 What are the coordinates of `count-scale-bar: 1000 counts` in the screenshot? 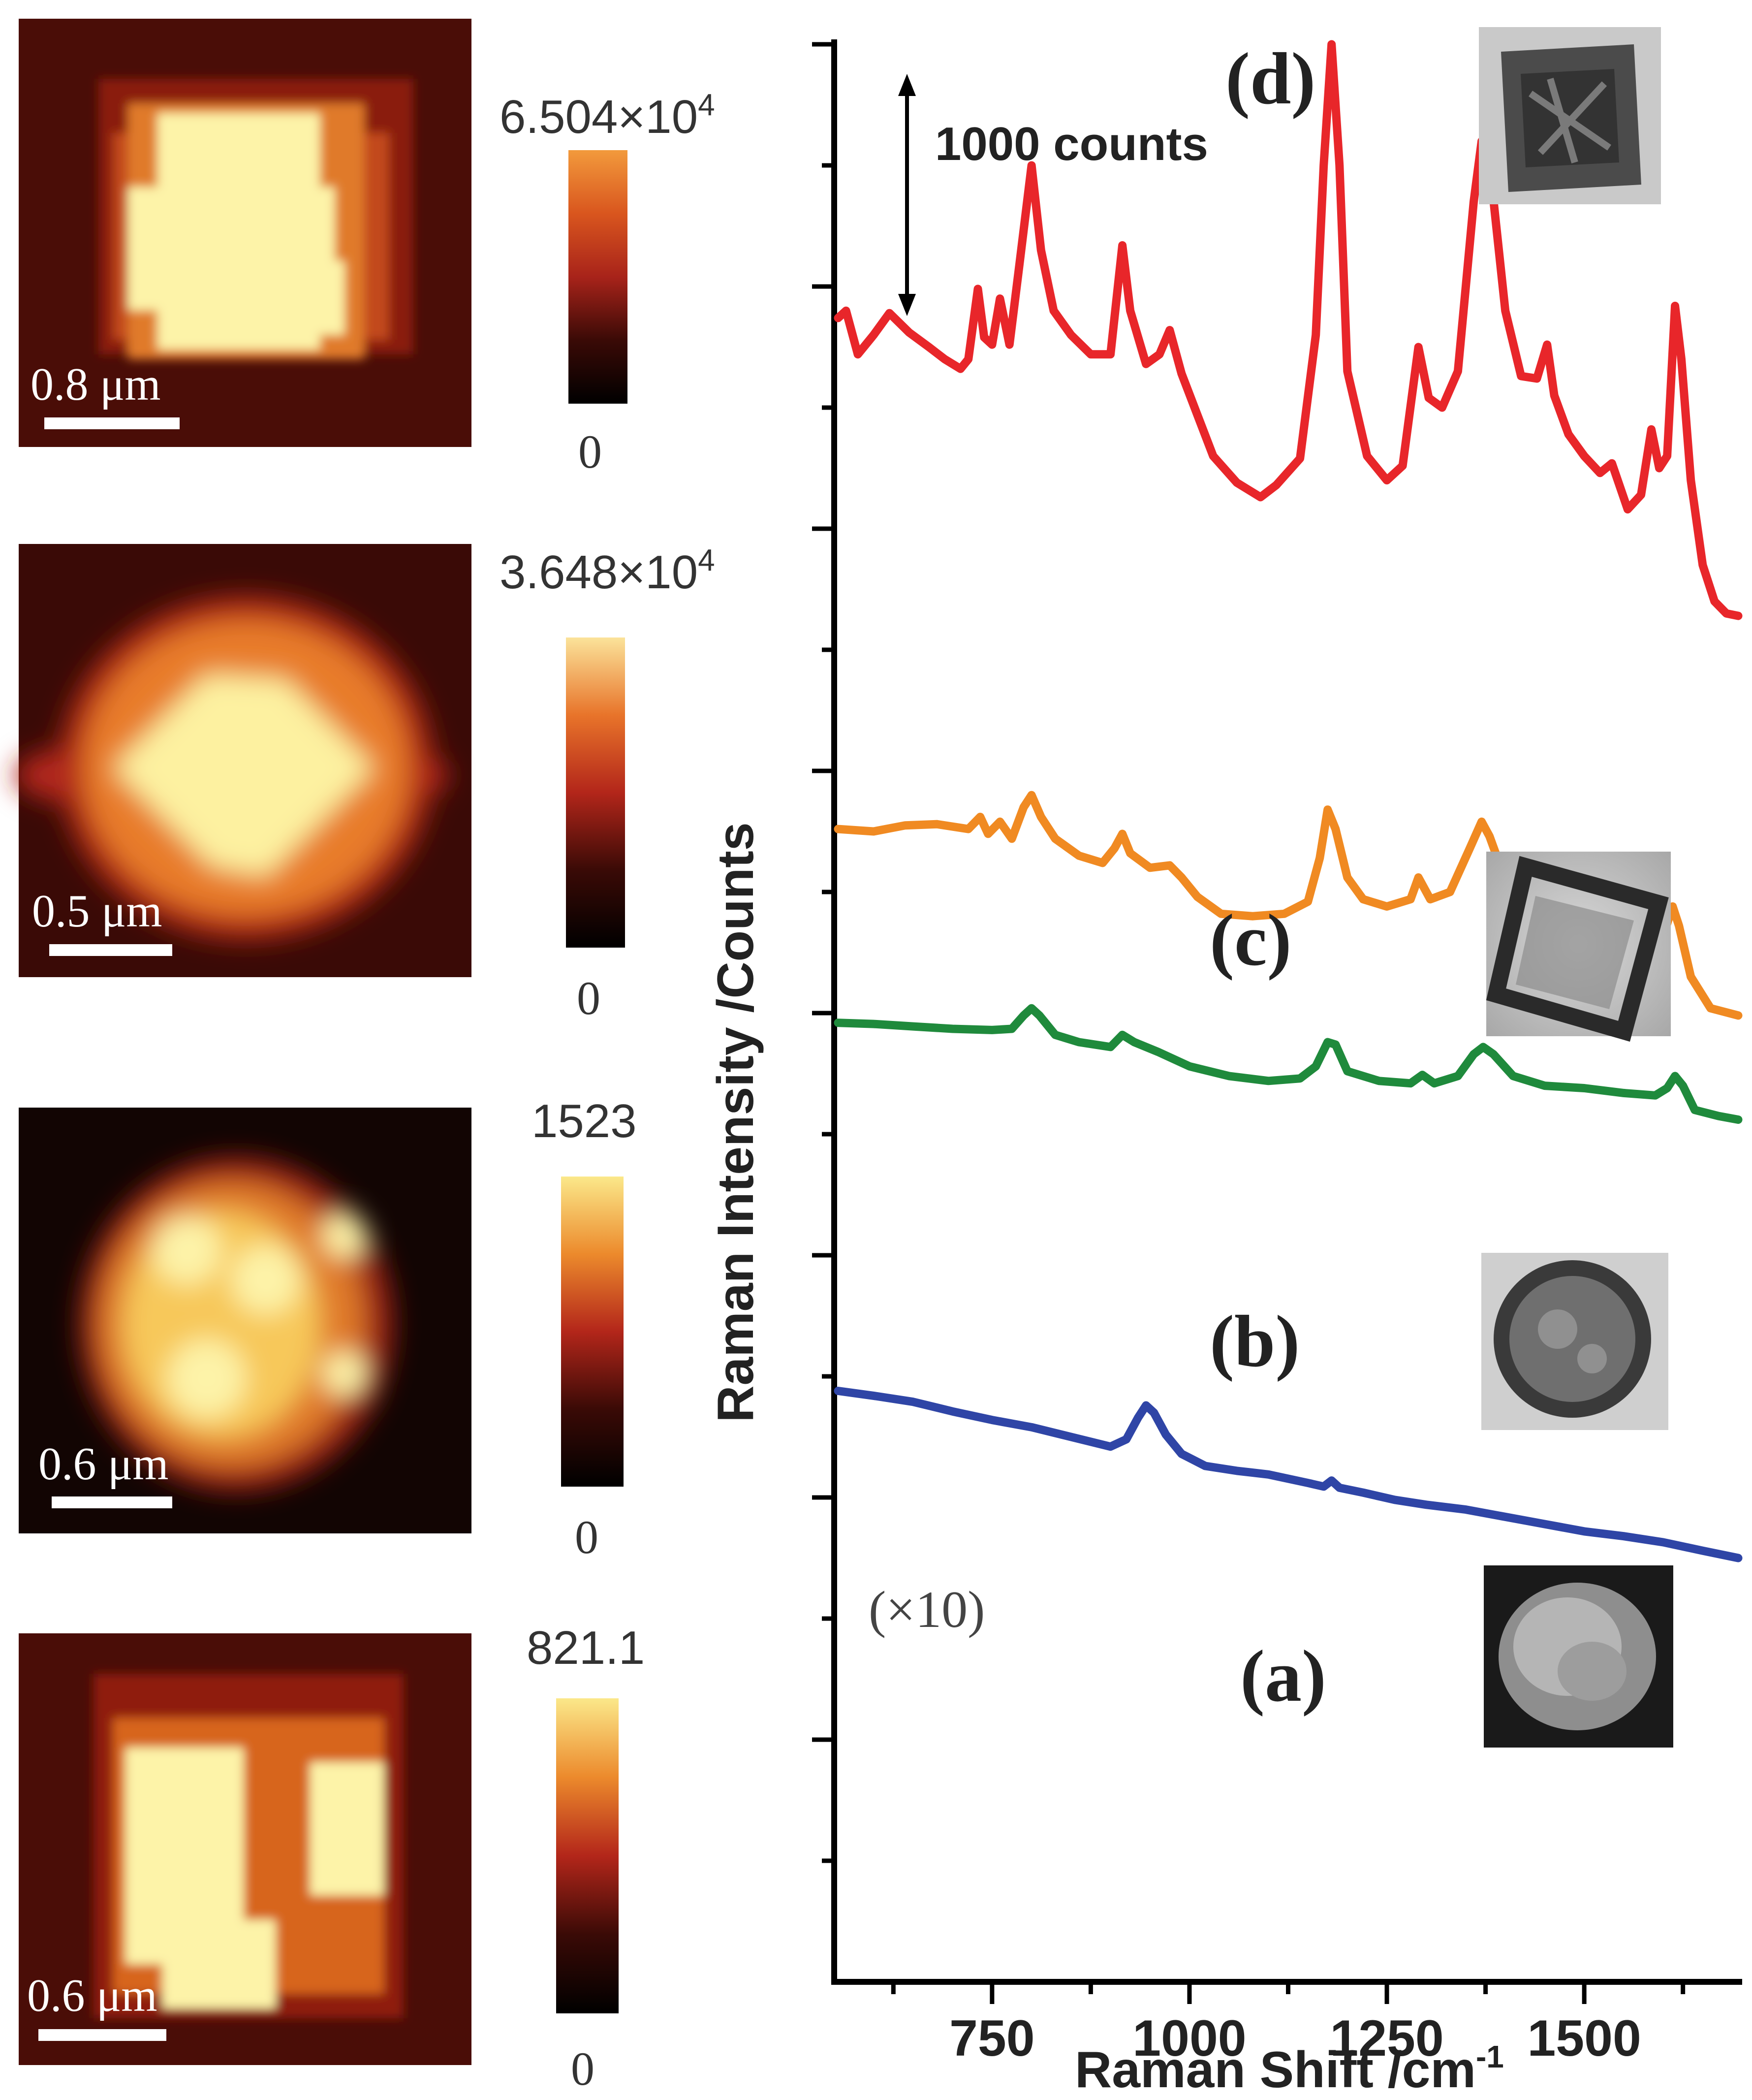 It's located at (1053, 195).